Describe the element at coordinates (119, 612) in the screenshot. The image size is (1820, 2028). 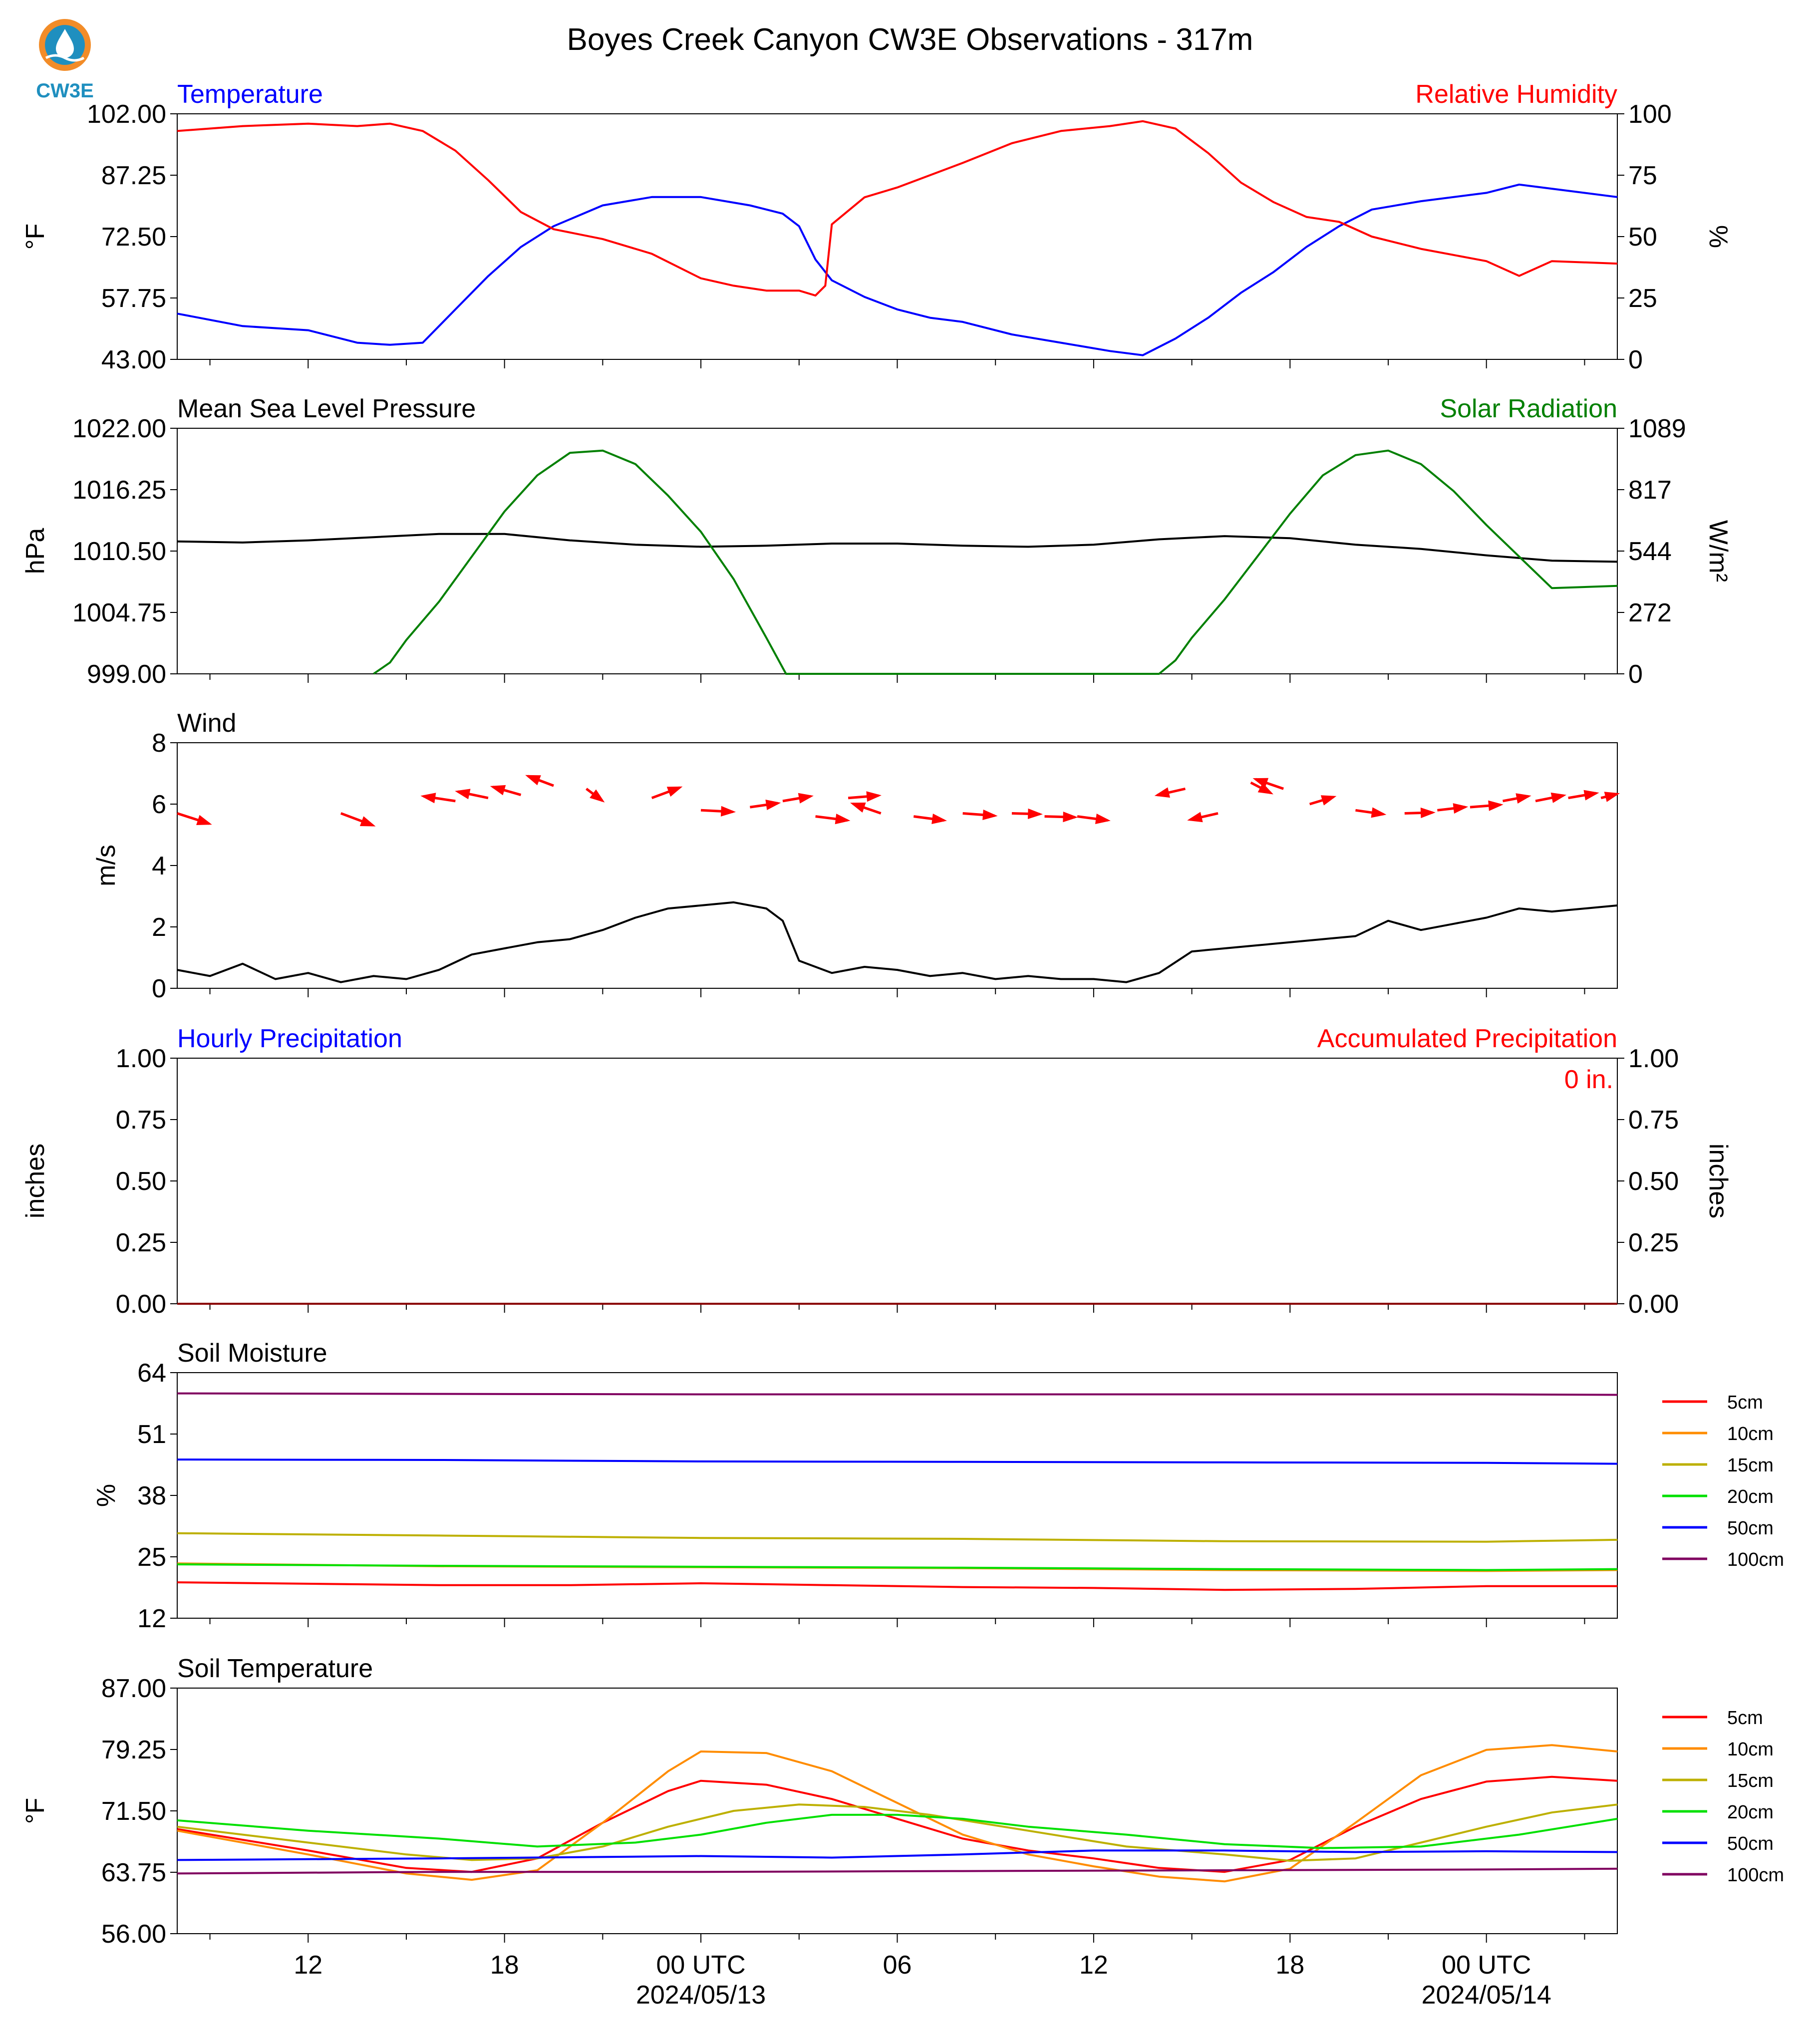
I see `y-tick-label: 1004.75` at that location.